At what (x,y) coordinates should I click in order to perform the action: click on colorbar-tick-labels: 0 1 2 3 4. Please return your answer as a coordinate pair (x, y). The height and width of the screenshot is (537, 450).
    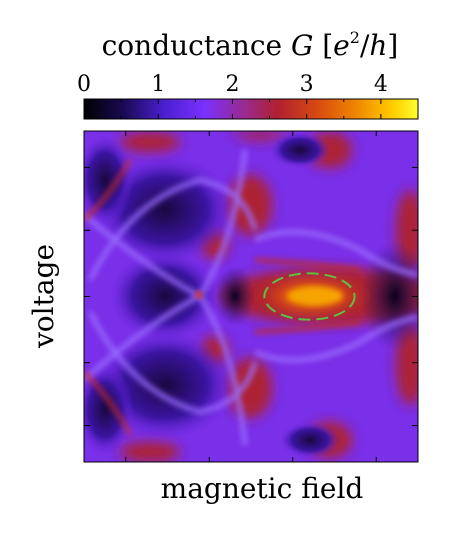
    Looking at the image, I should click on (232, 84).